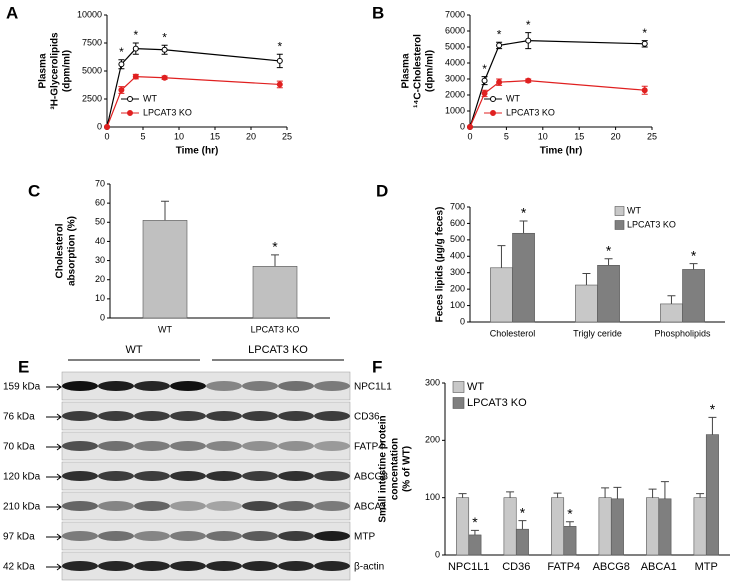  Describe the element at coordinates (55, 71) in the screenshot. I see `y-axis-label: ³H-Glycerolipids` at that location.